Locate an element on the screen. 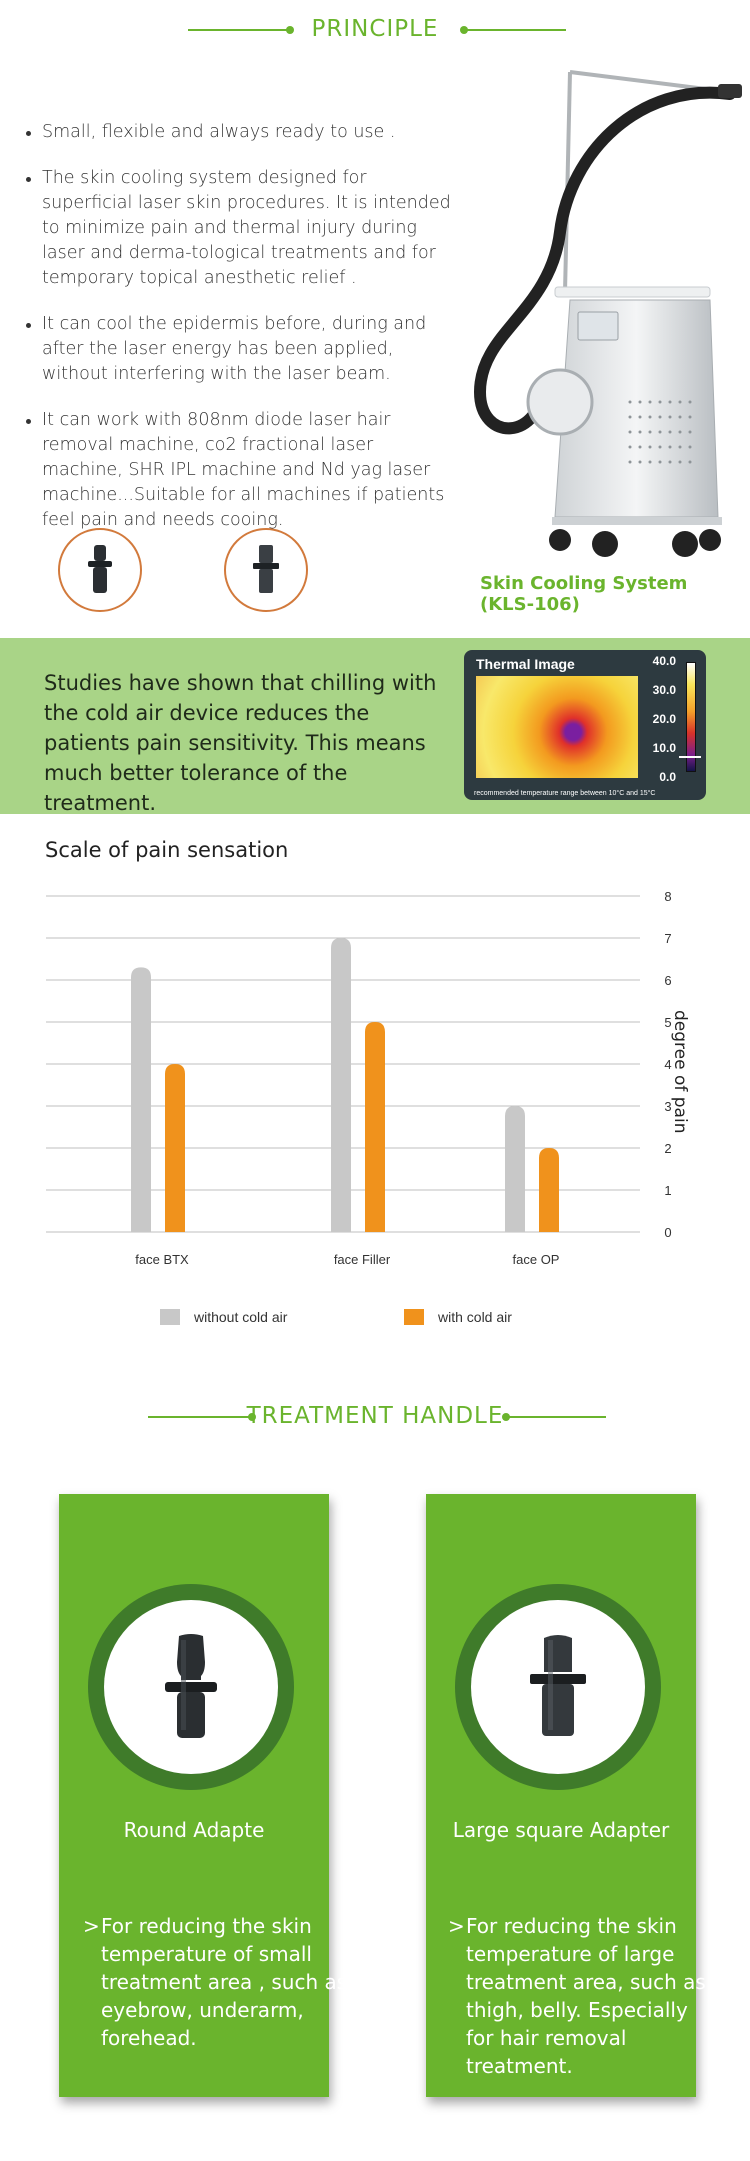 The image size is (750, 2161). pain-bar-chart: 0 1 2 3 4 5 6 7 8 face BTX face Filler face OP is located at coordinates (359, 1078).